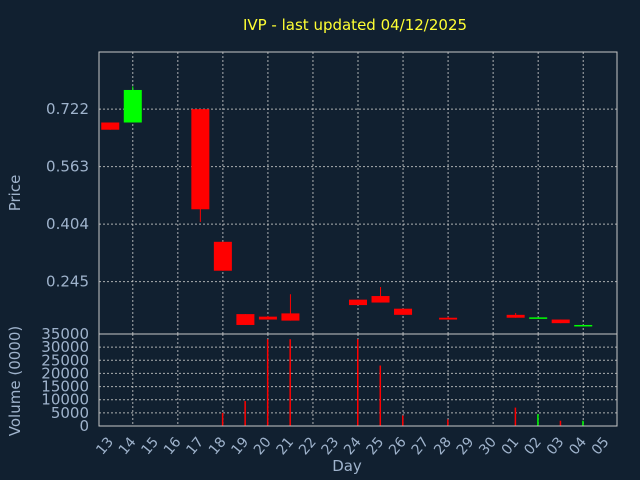 This screenshot has width=640, height=480. Describe the element at coordinates (533, 446) in the screenshot. I see `day-tick-label: 02` at that location.